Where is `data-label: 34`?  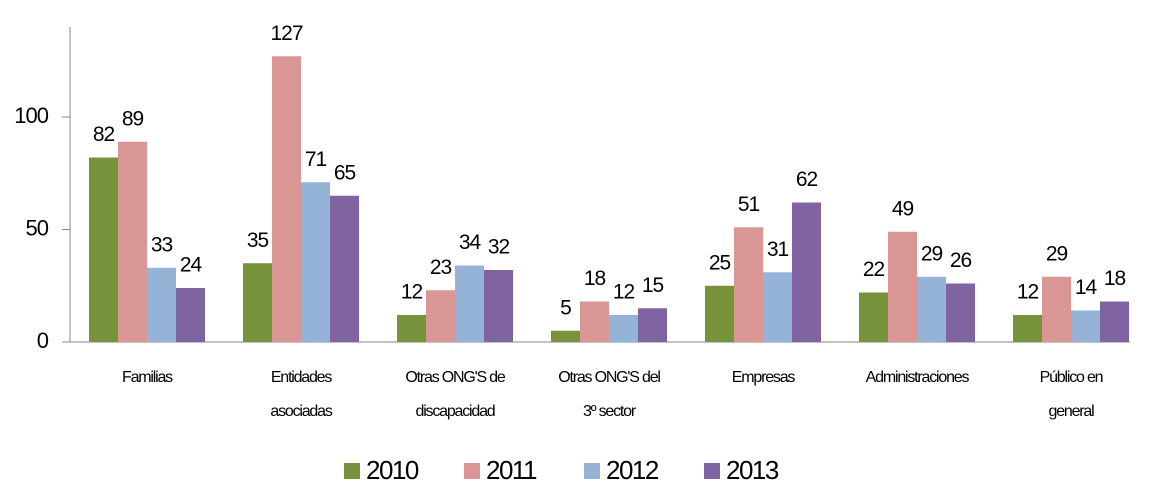
data-label: 34 is located at coordinates (470, 242).